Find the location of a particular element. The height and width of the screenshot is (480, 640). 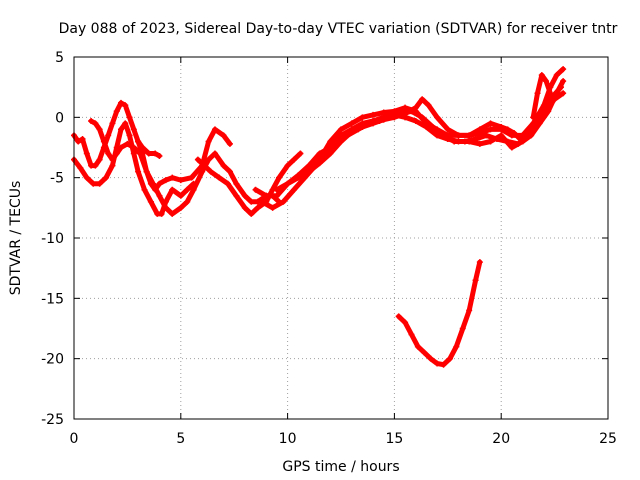

y-tick-label: 5 is located at coordinates (59, 58).